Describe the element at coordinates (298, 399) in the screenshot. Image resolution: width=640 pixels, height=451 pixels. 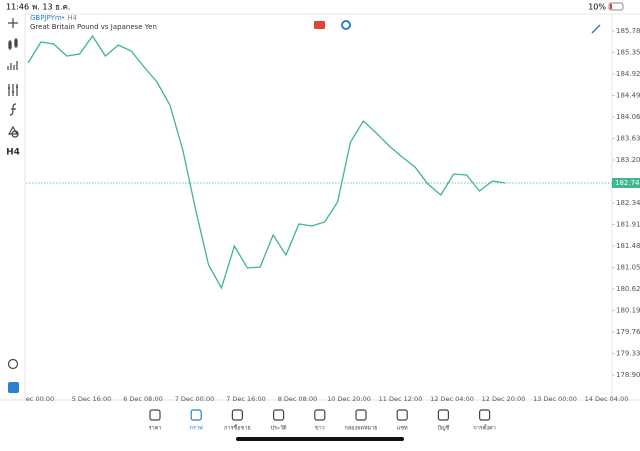
I see `x-tick-label: 8 Dec 08:00` at that location.